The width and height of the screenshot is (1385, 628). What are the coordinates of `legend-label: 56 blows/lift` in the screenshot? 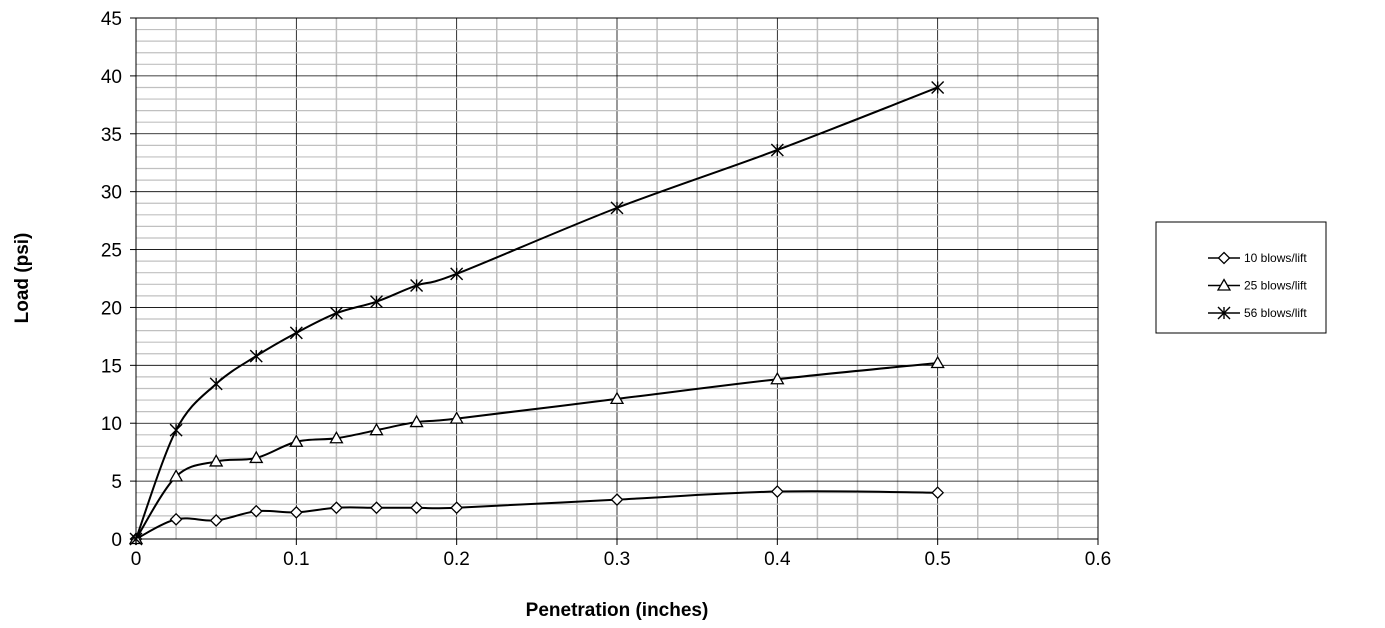 It's located at (1275, 313).